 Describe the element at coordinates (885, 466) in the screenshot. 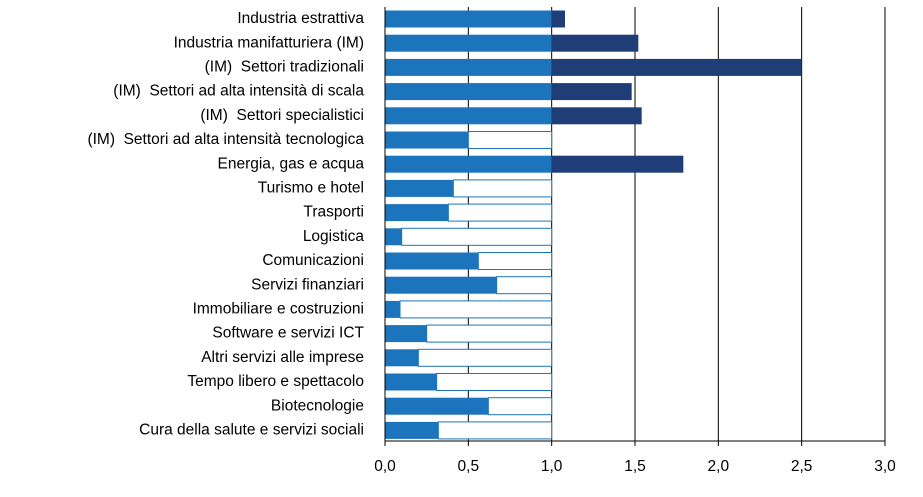

I see `x-tick-label: 3,0` at that location.